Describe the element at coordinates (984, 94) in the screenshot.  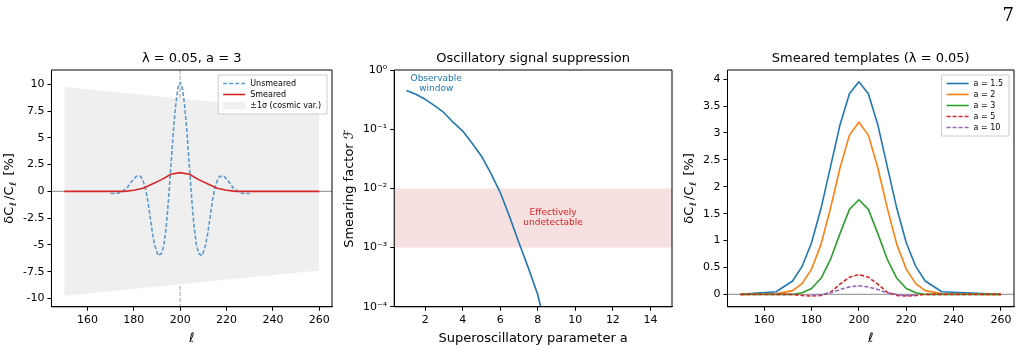
I see `legend-label: a = 2` at that location.